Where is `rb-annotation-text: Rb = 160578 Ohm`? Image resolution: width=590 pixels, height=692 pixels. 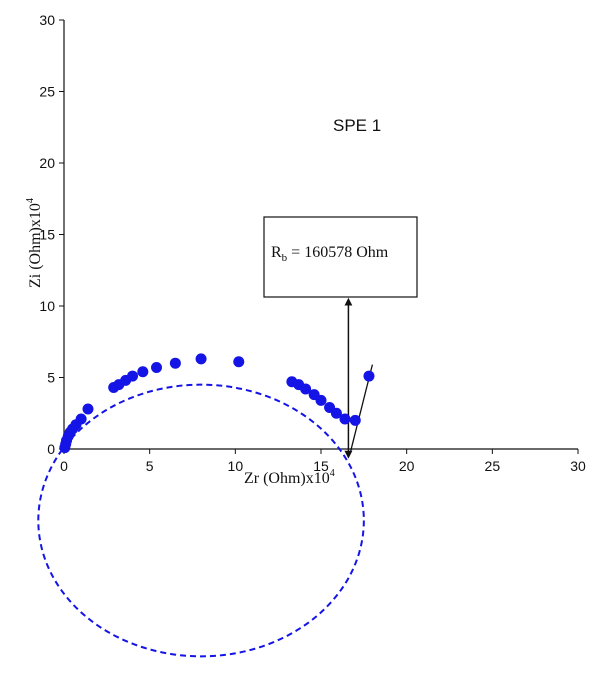 rb-annotation-text: Rb = 160578 Ohm is located at coordinates (330, 254).